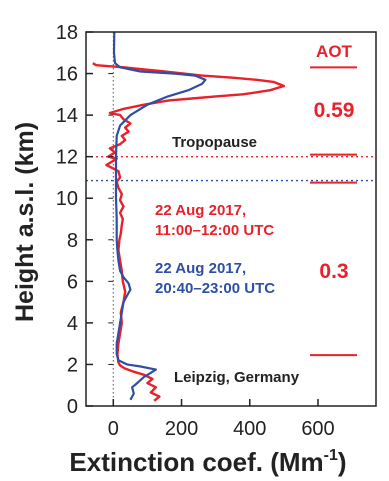  What do you see at coordinates (231, 169) in the screenshot?
I see `reference-lines` at bounding box center [231, 169].